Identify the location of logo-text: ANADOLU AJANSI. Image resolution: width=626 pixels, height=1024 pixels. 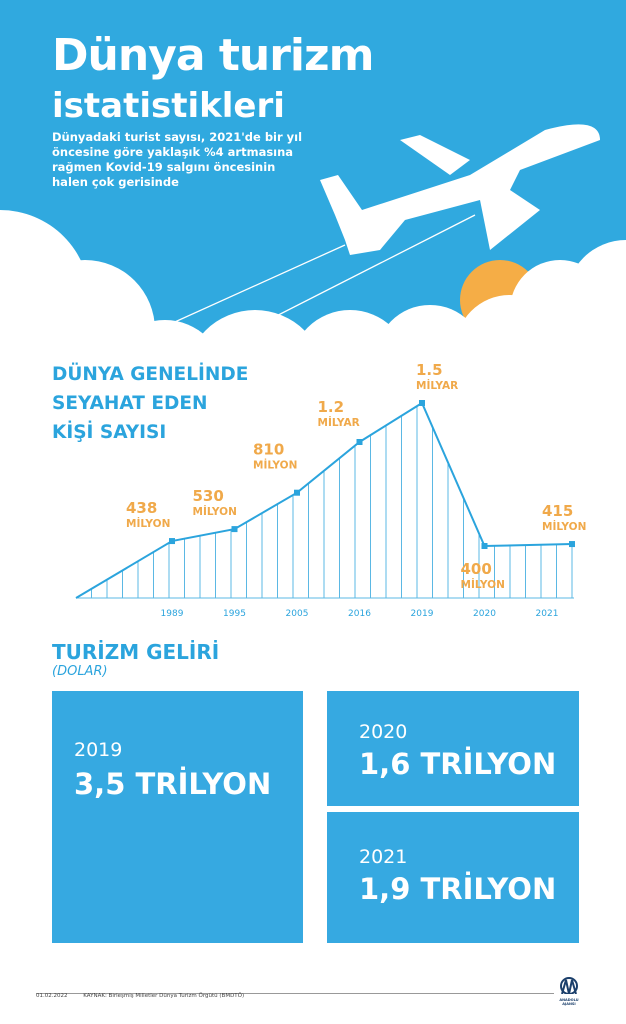
(569, 1002).